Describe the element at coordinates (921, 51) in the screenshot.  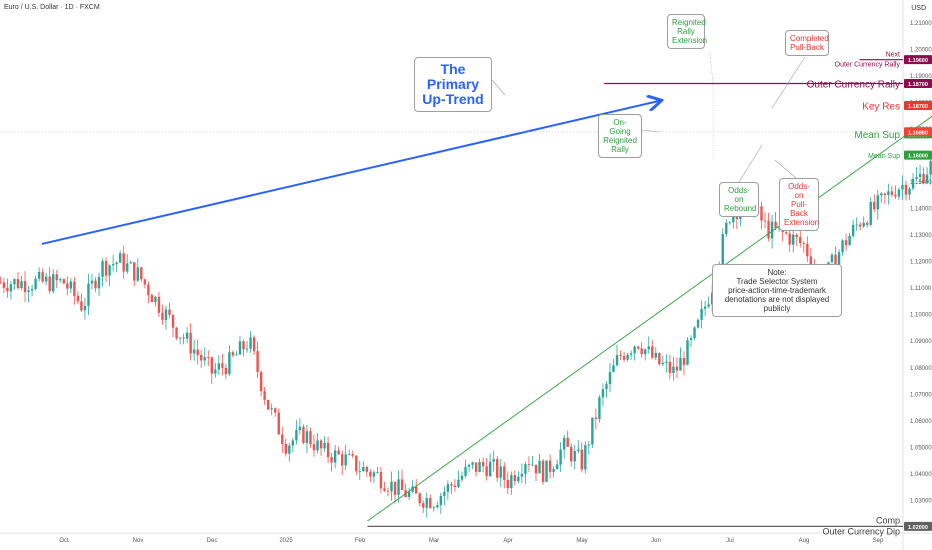
I see `y-tick-label: 1.20000` at that location.